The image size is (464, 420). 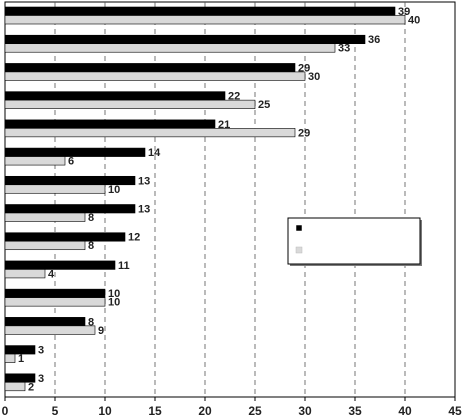 I want to click on data-label-series-2: 2, so click(x=31, y=387).